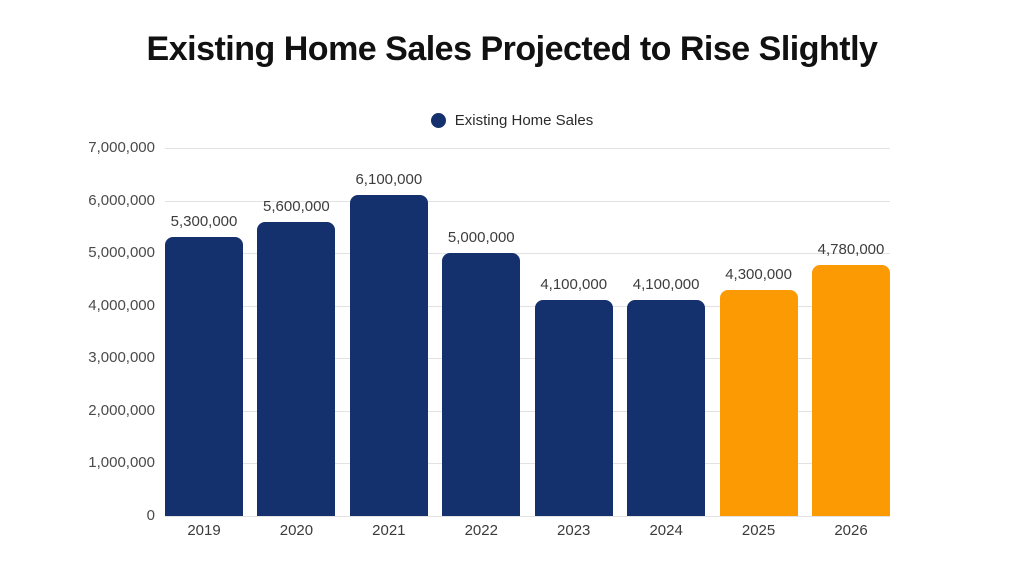 The height and width of the screenshot is (576, 1024). Describe the element at coordinates (666, 530) in the screenshot. I see `x-tick-label: 2024` at that location.